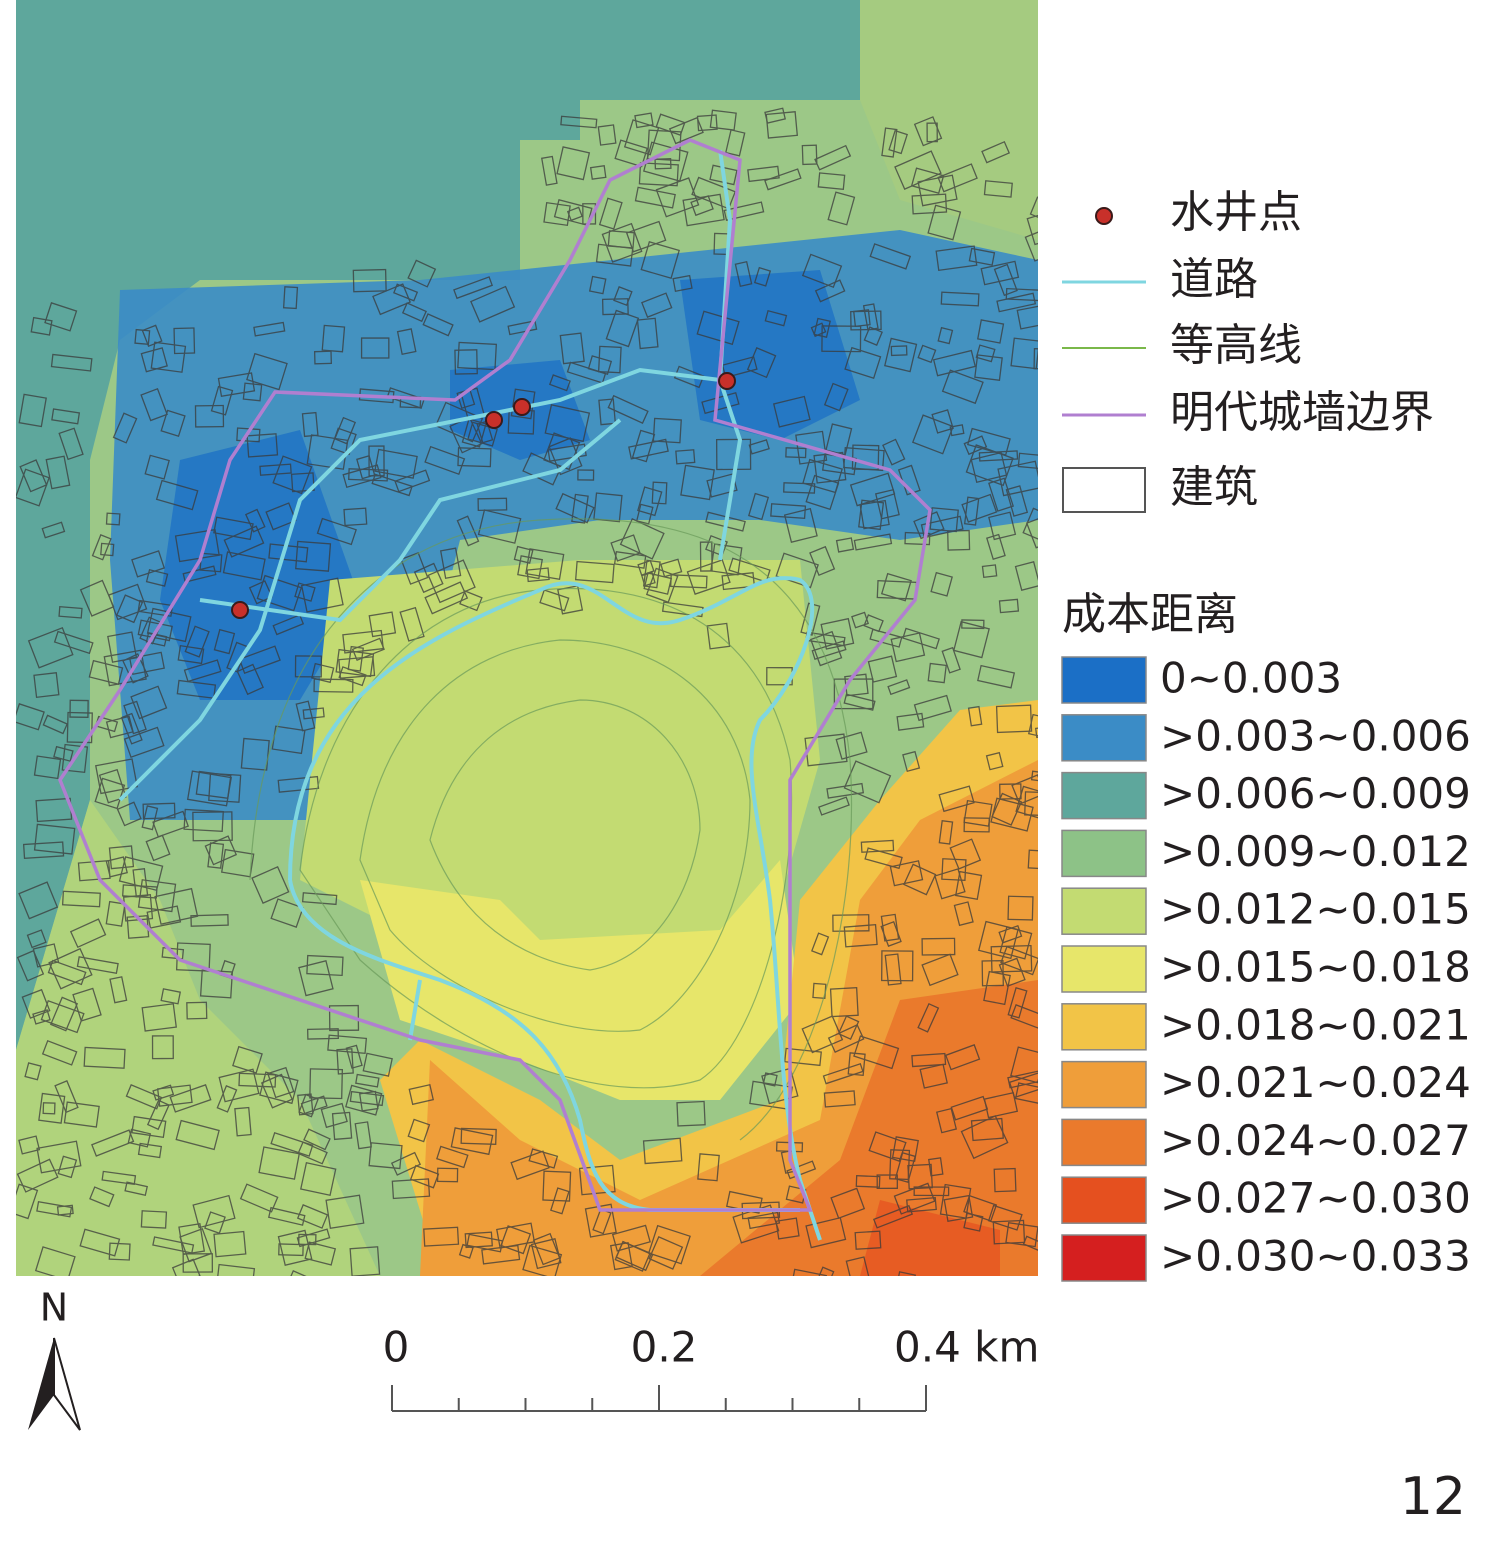 Image resolution: width=1488 pixels, height=1541 pixels. Describe the element at coordinates (1315, 909) in the screenshot. I see `legend-class-label: >0.012~0.015` at that location.